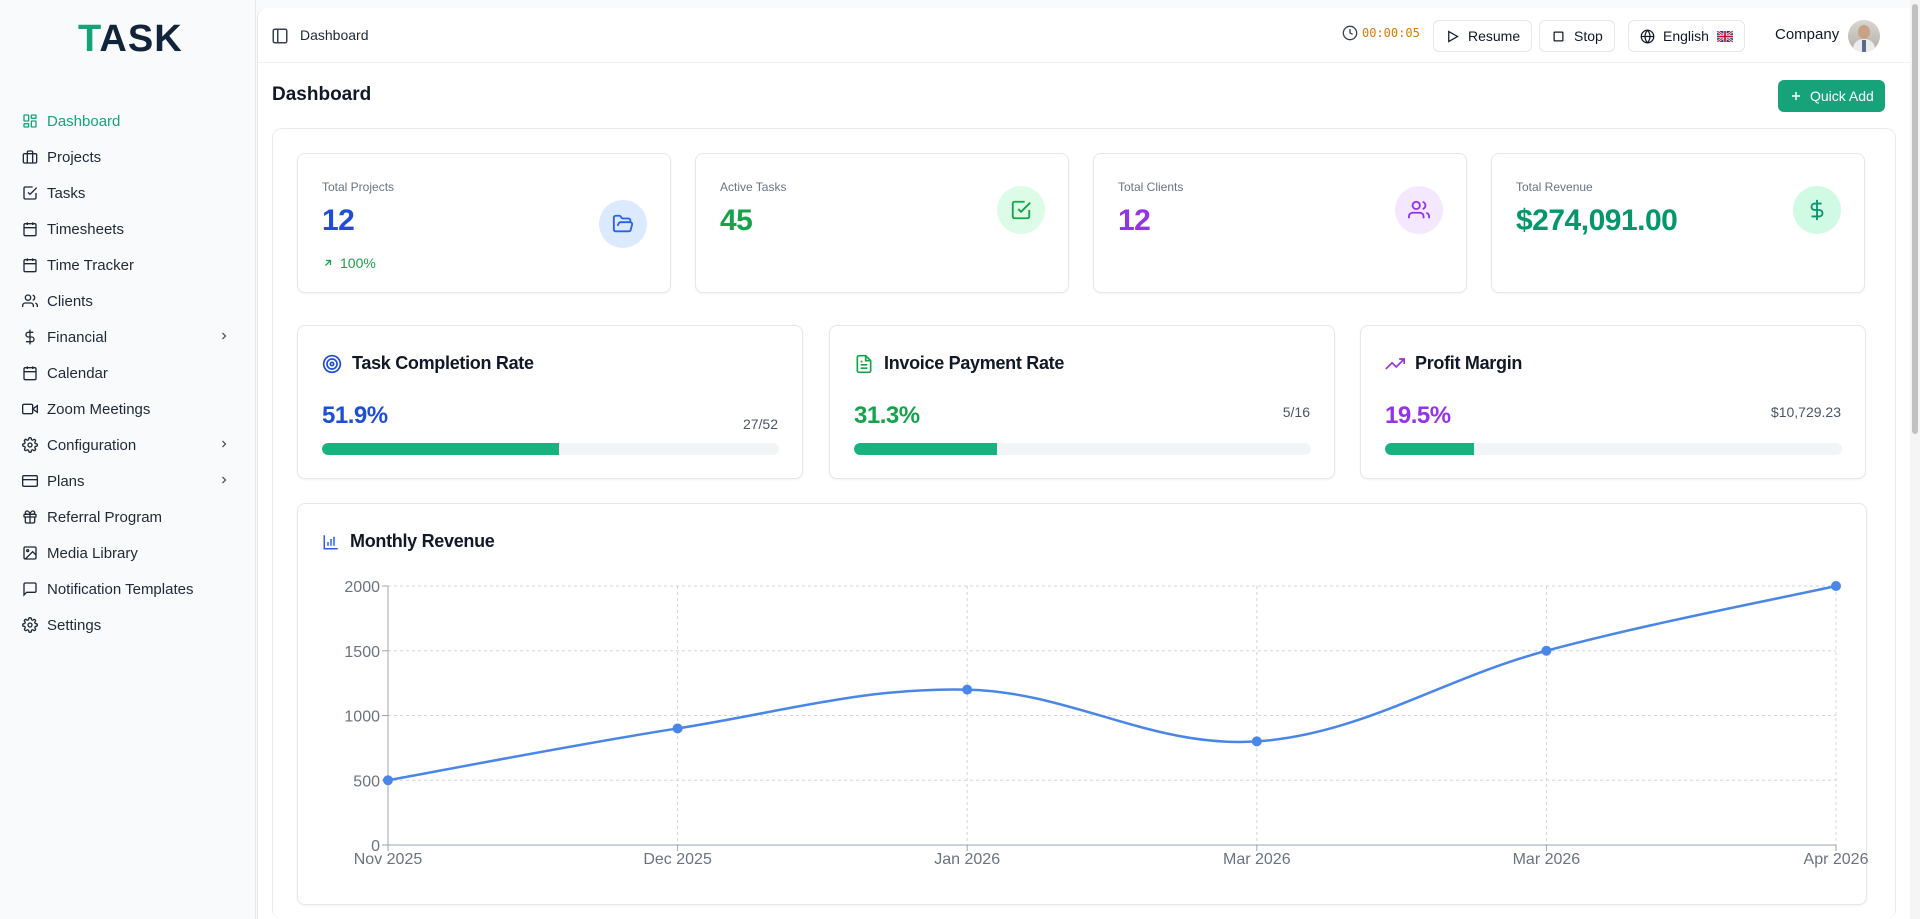 Image resolution: width=1920 pixels, height=919 pixels. I want to click on stop-label: Stop, so click(1588, 36).